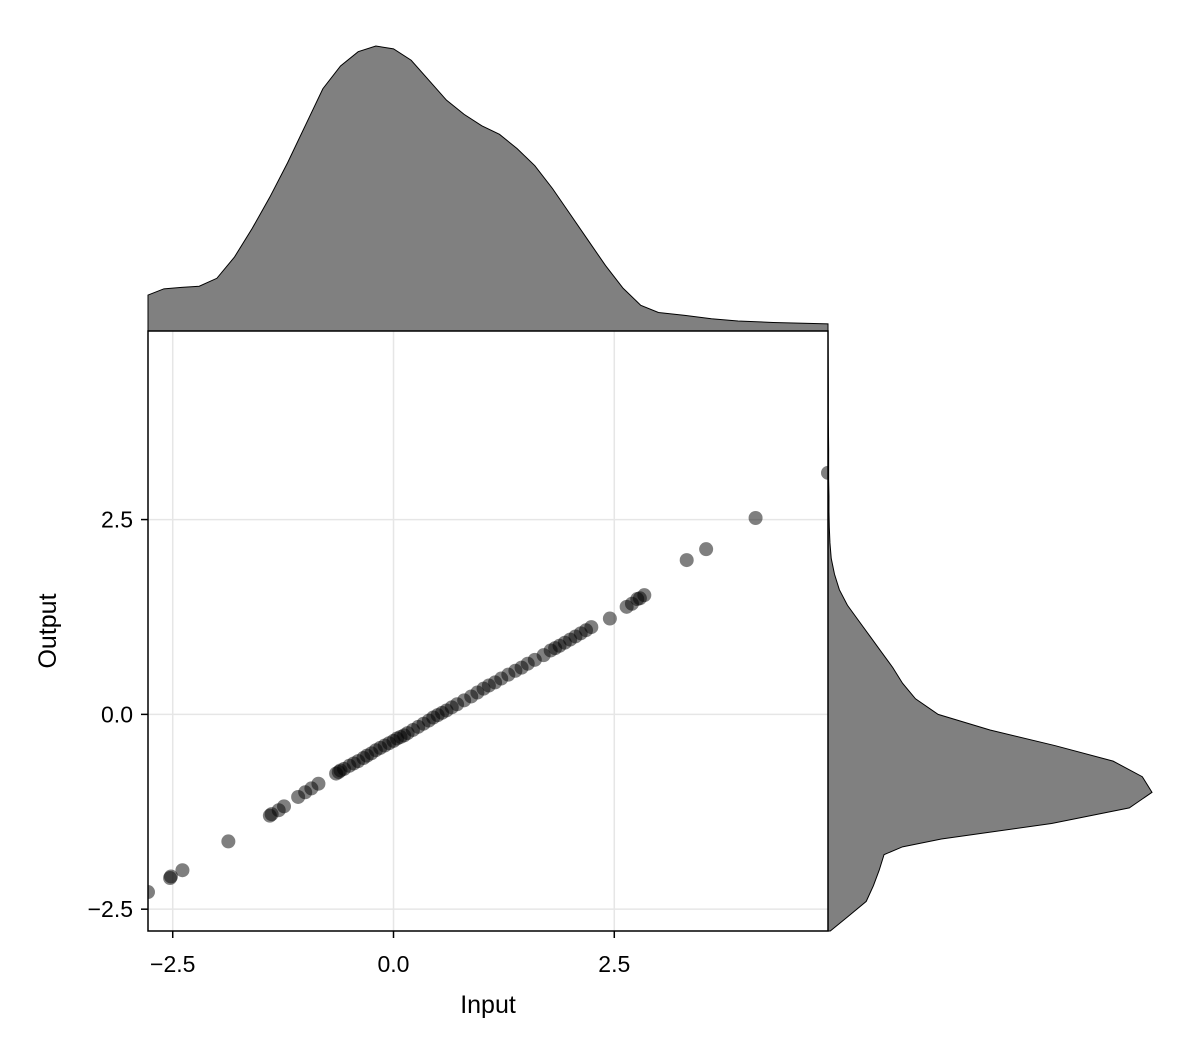 Image resolution: width=1200 pixels, height=1055 pixels. Describe the element at coordinates (394, 964) in the screenshot. I see `x-tick-label: 0.0` at that location.